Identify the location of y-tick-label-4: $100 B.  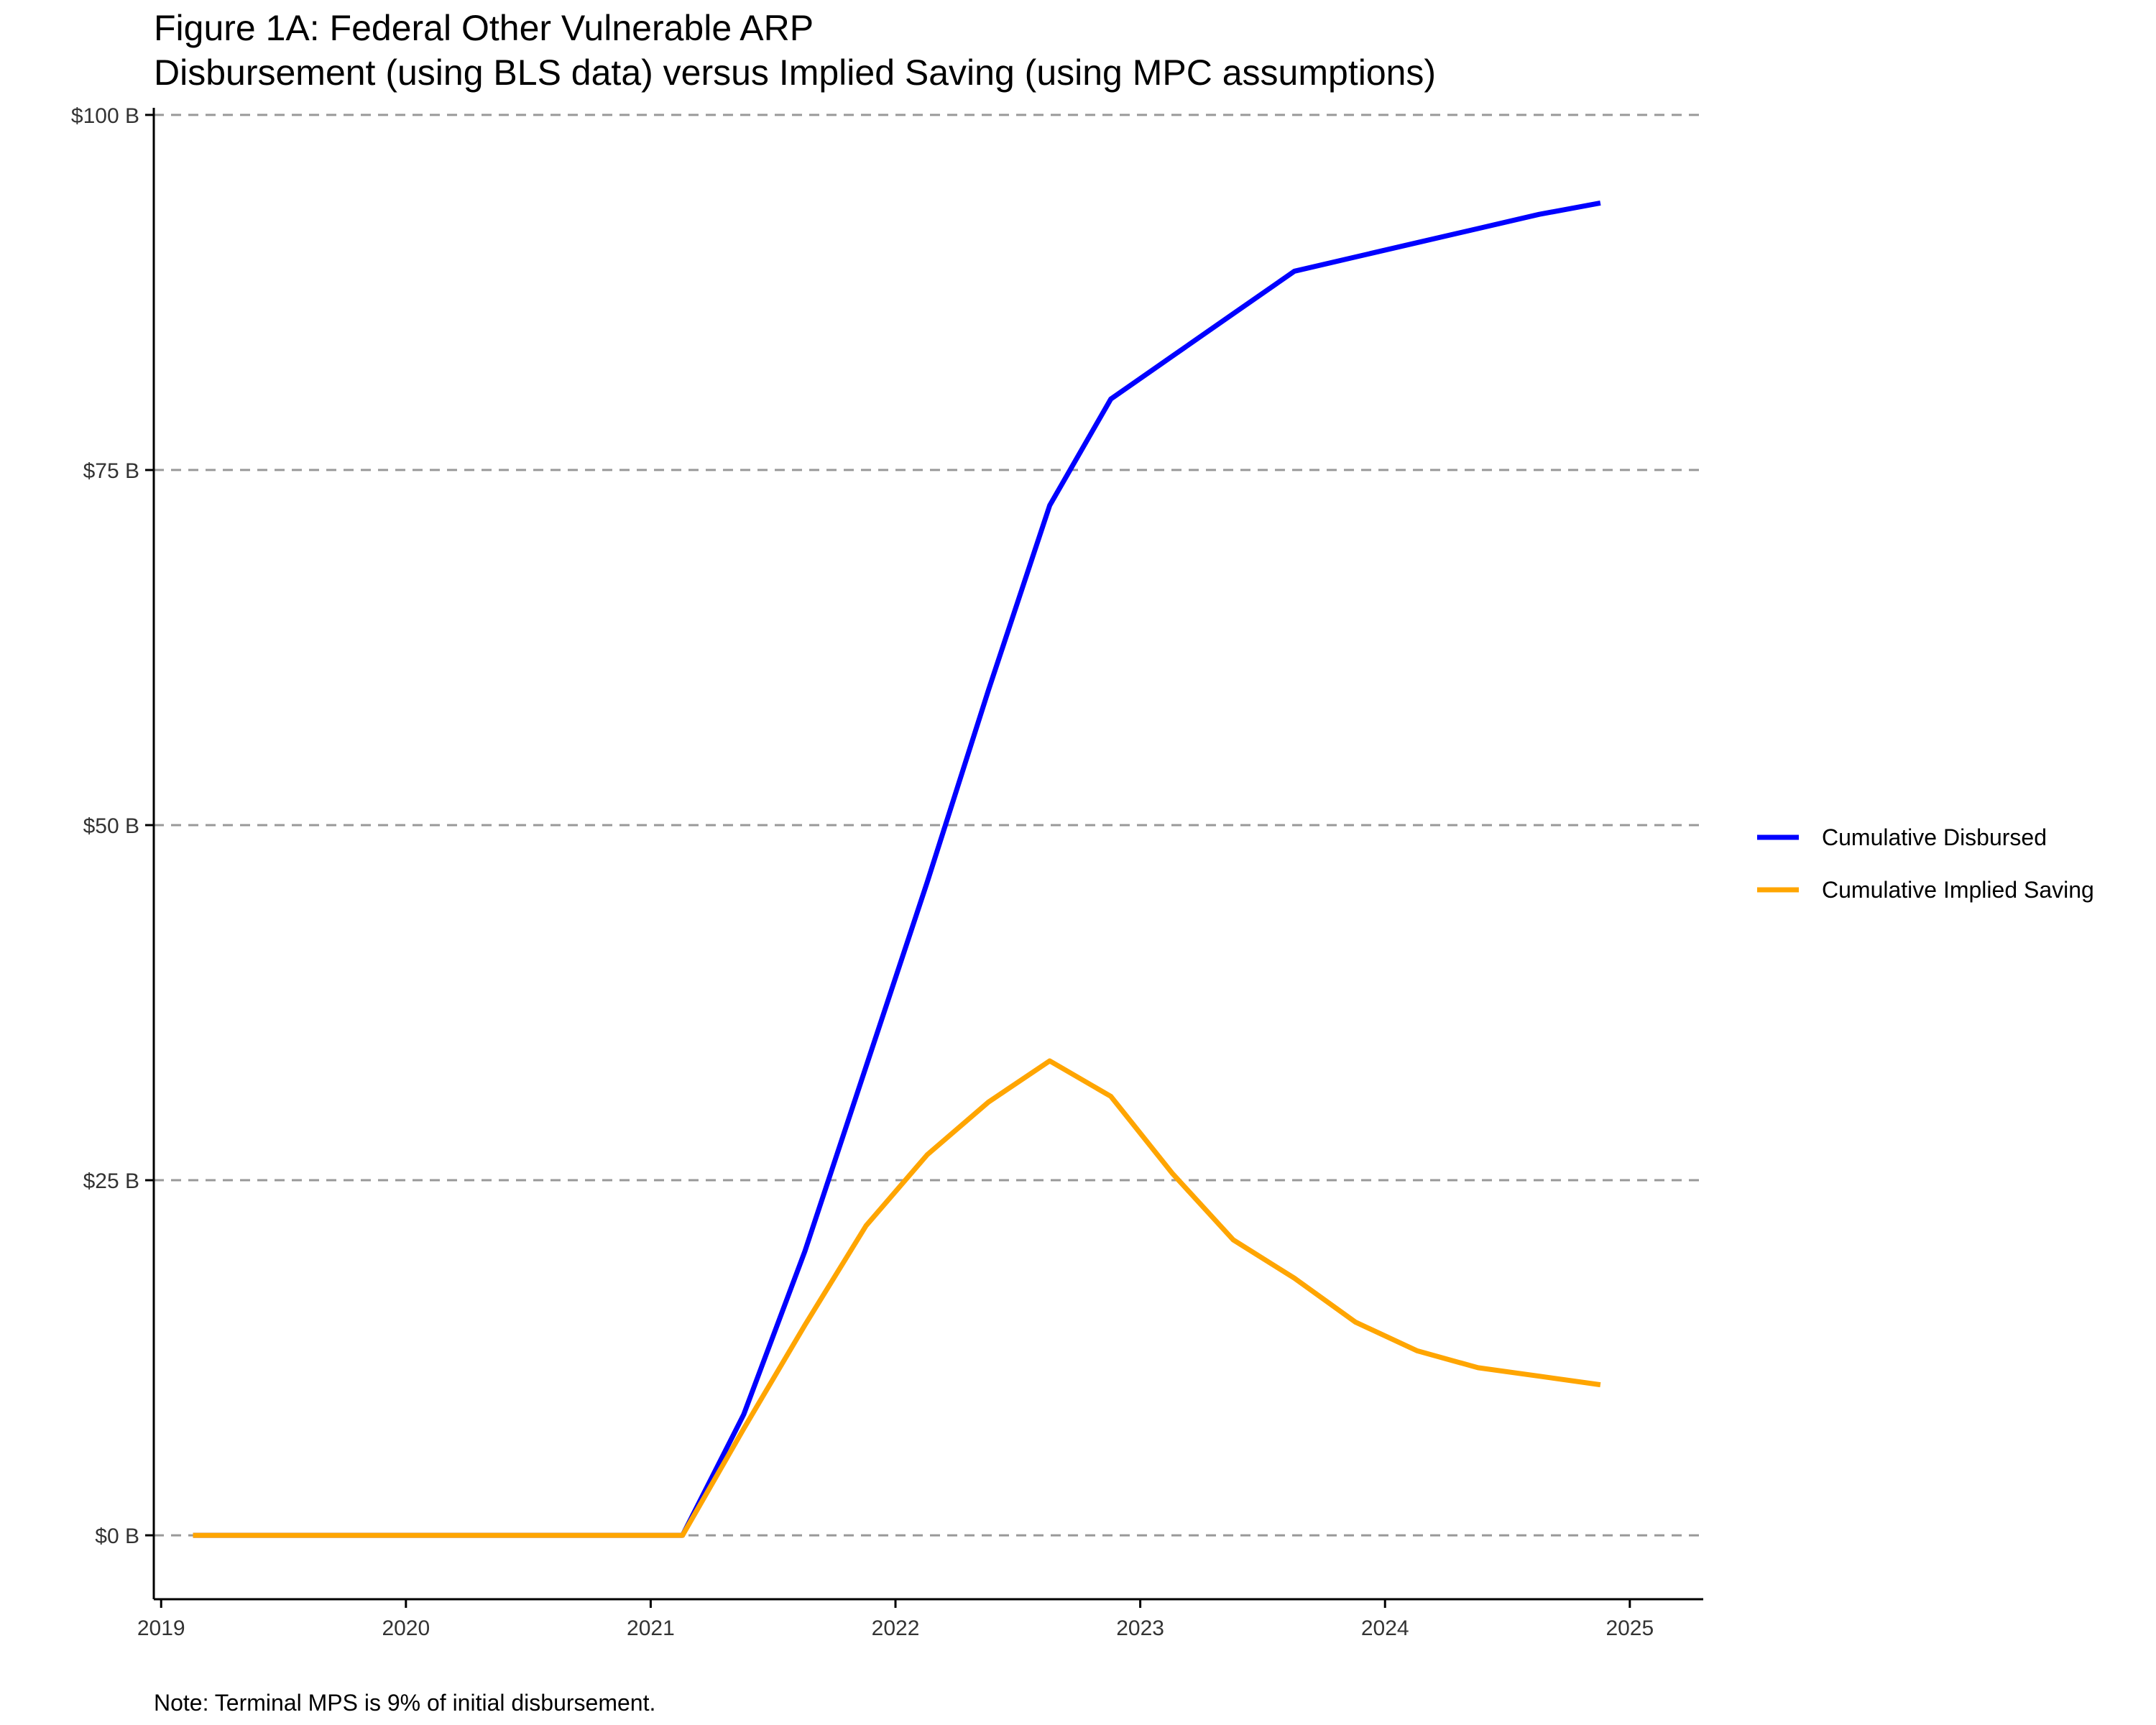
(105, 116).